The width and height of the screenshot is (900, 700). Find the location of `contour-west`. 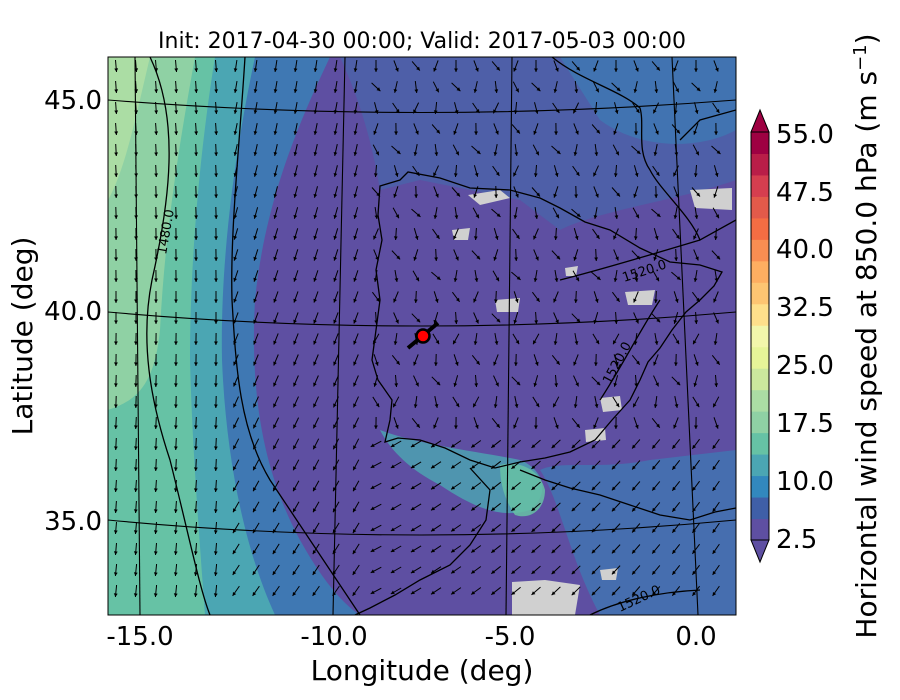

contour-west is located at coordinates (296, 336).